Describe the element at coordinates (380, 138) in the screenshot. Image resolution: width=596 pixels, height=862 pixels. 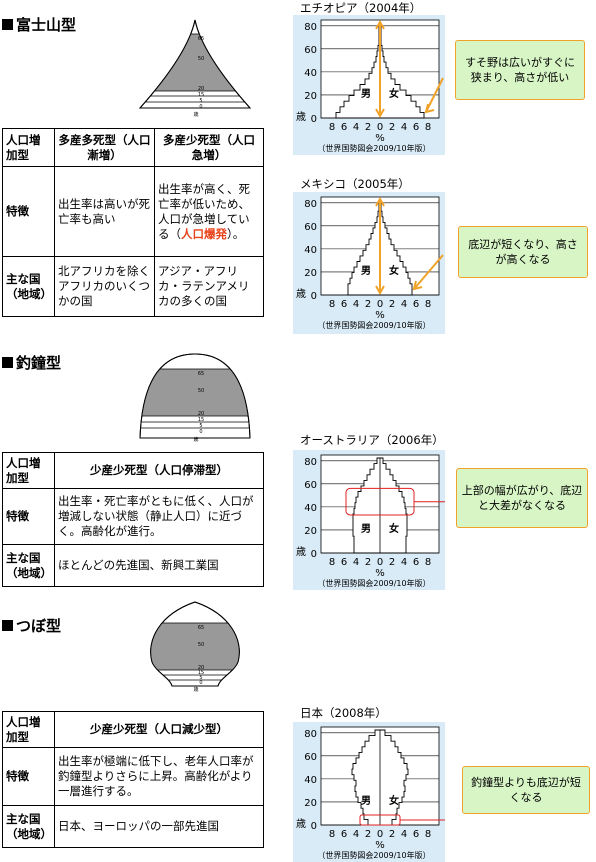
I see `x-unit-label: %` at that location.